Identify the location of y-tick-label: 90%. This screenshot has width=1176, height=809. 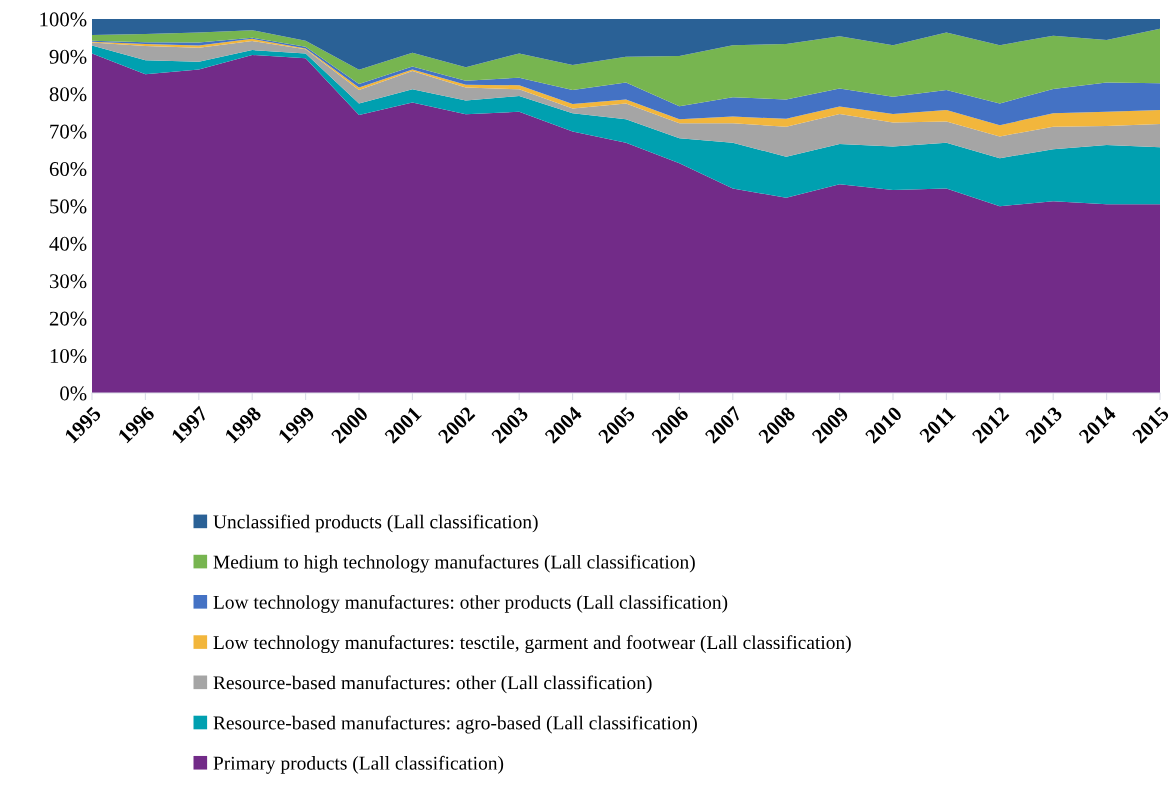
(68, 56).